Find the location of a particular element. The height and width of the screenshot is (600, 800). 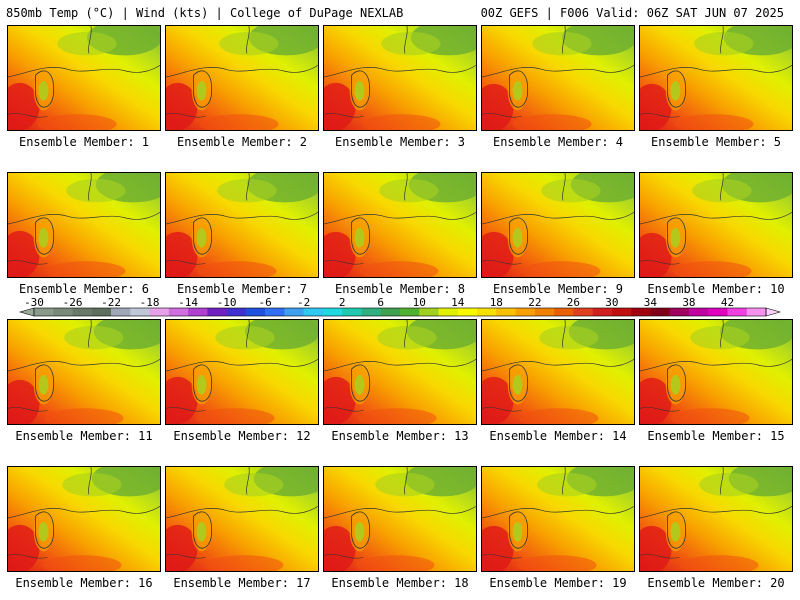

colorbar-tick-label: 14 is located at coordinates (458, 303).